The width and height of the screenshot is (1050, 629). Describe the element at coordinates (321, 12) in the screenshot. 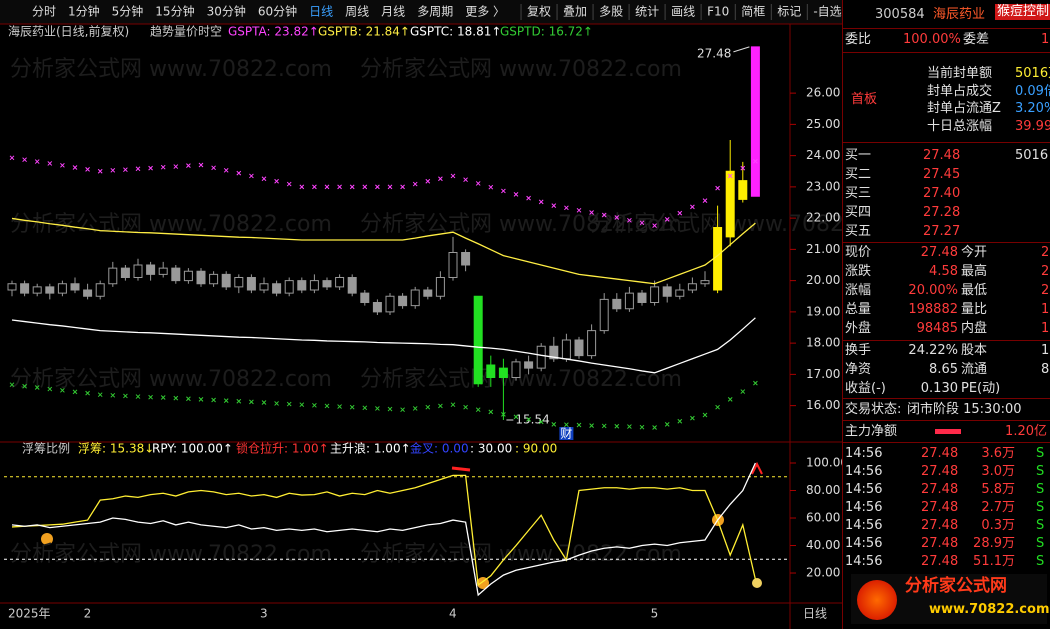

I see `toolbar-button: 日线` at that location.